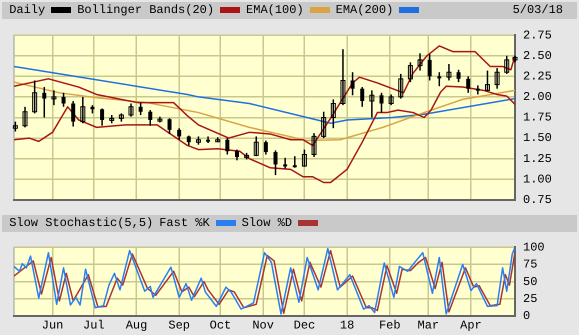  I want to click on y-tick-label: 1.50, so click(537, 138).